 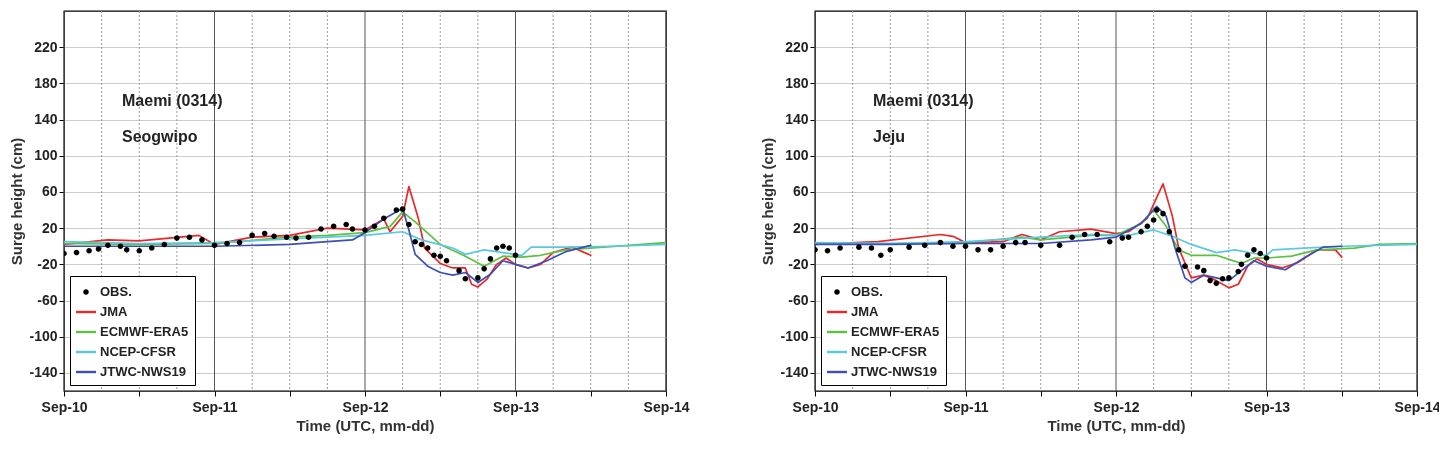 What do you see at coordinates (889, 136) in the screenshot?
I see `annotation: Jeju` at bounding box center [889, 136].